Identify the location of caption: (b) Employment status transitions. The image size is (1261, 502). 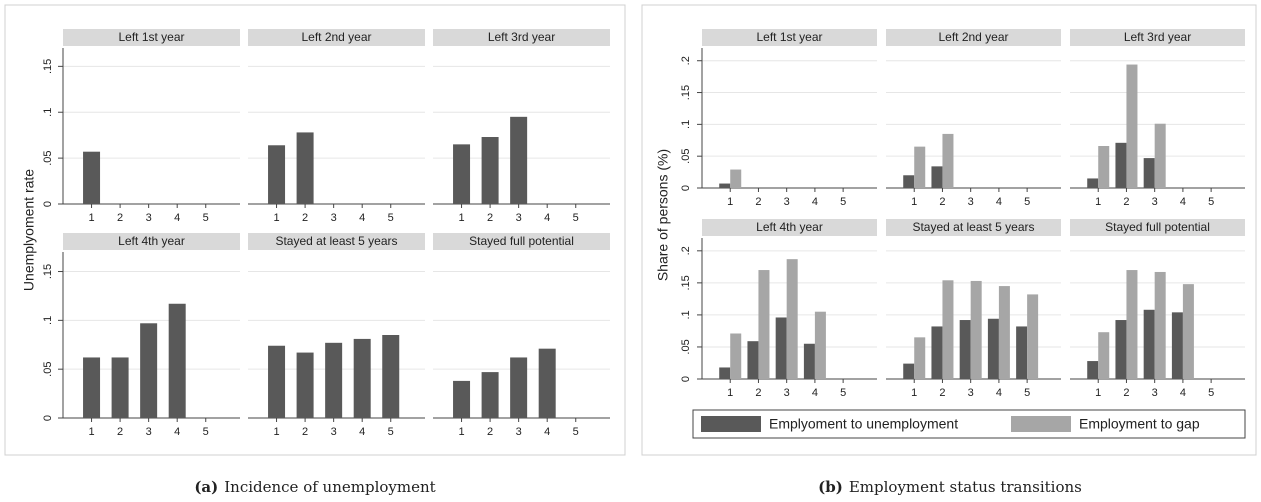
(950, 487).